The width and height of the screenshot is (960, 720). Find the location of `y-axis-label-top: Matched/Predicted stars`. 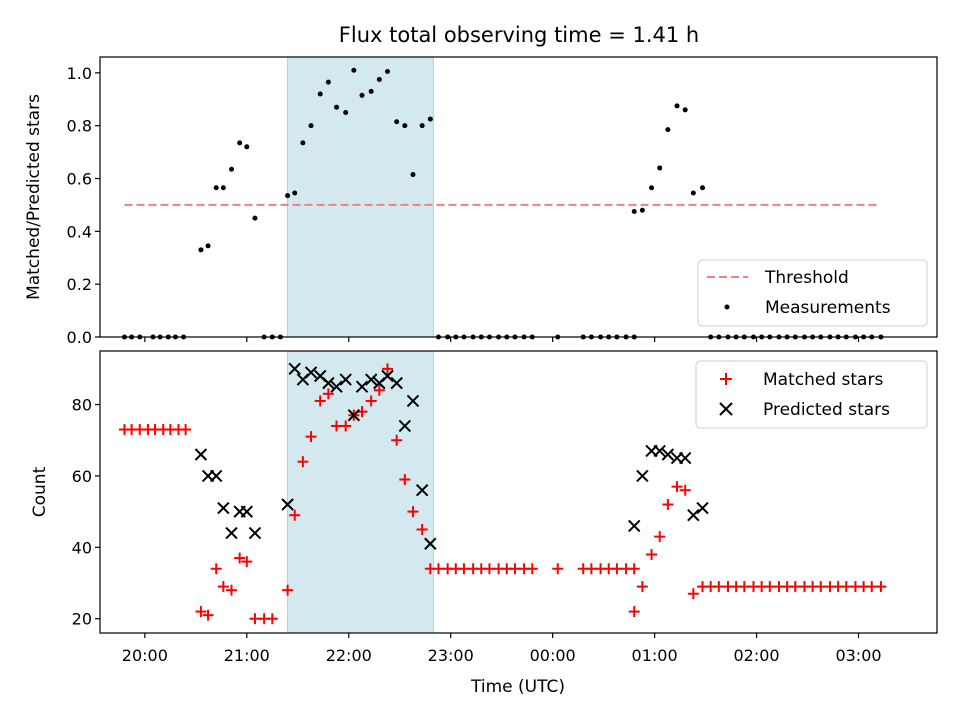

y-axis-label-top: Matched/Predicted stars is located at coordinates (34, 197).